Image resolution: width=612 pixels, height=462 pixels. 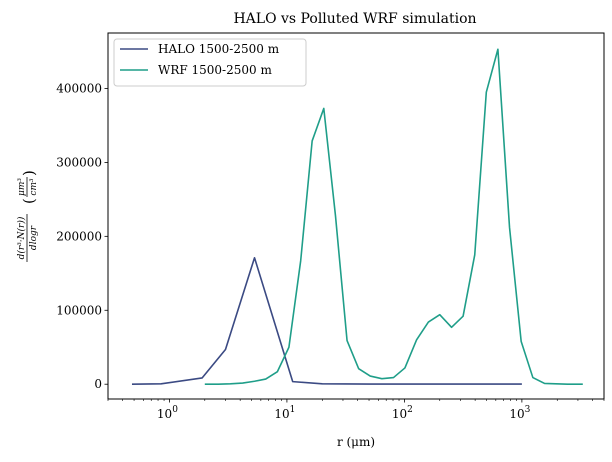 I want to click on legend: HALO 1500-2500 m WRF 1500-2500 m, so click(x=210, y=62).